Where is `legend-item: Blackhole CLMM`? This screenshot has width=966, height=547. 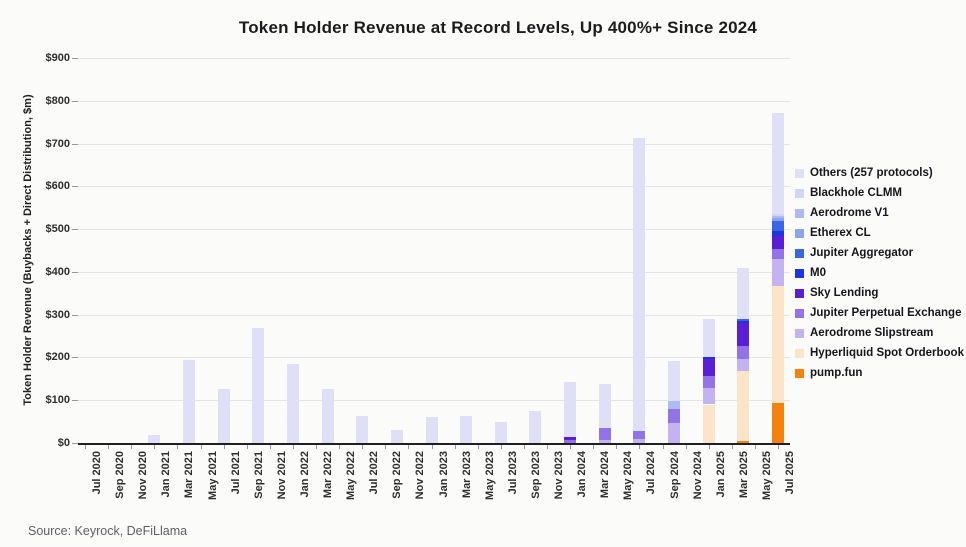 legend-item: Blackhole CLMM is located at coordinates (879, 193).